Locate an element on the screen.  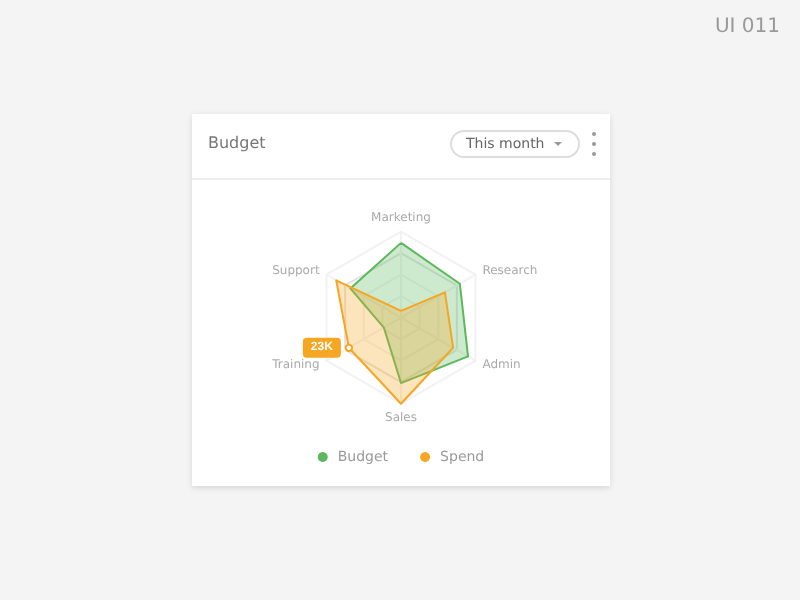
chart-title: Budget is located at coordinates (237, 143).